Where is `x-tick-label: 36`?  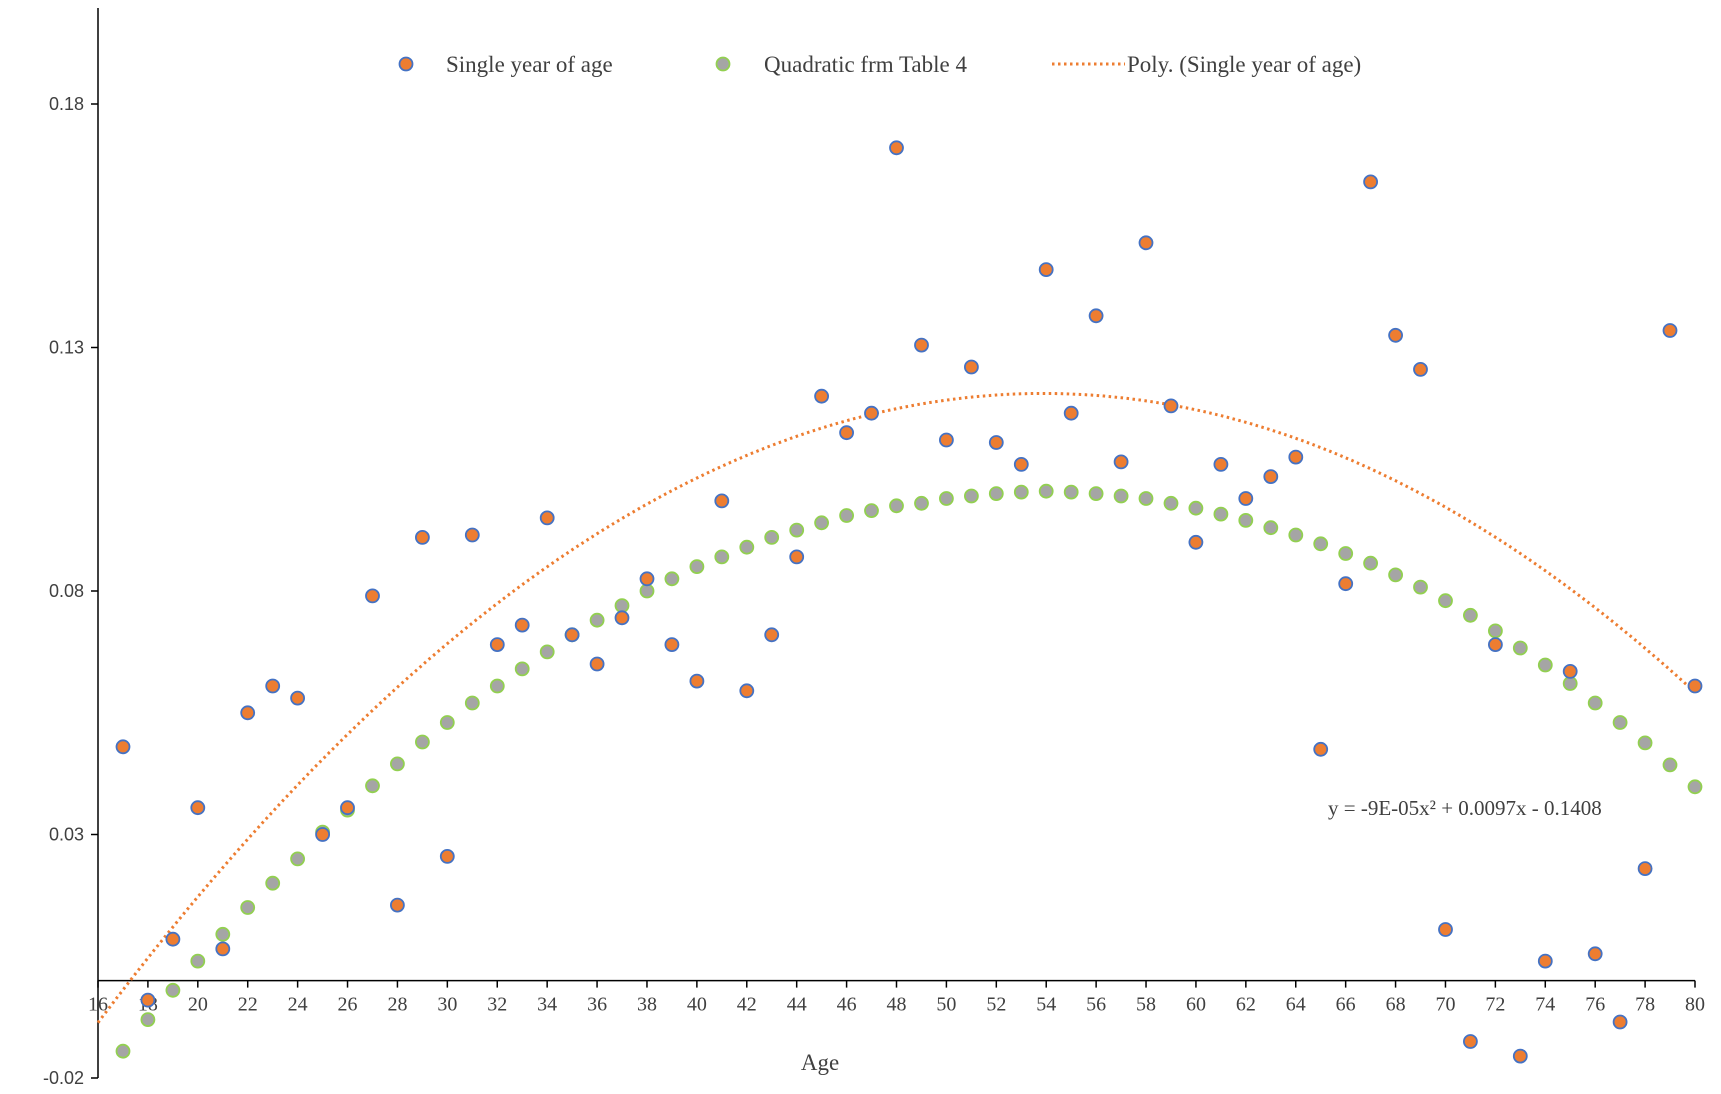
x-tick-label: 36 is located at coordinates (597, 1005).